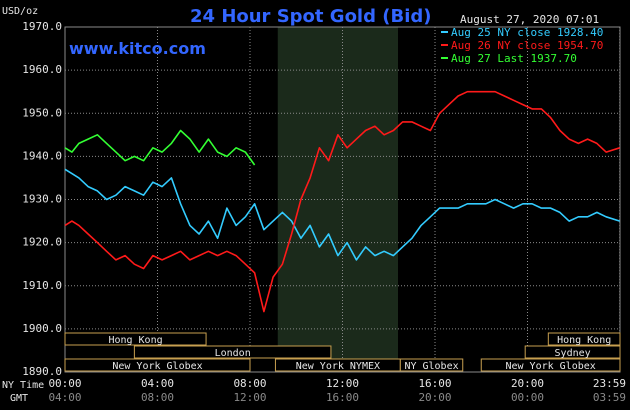 The height and width of the screenshot is (410, 630). I want to click on session-band-label: New York NYMEX, so click(338, 366).